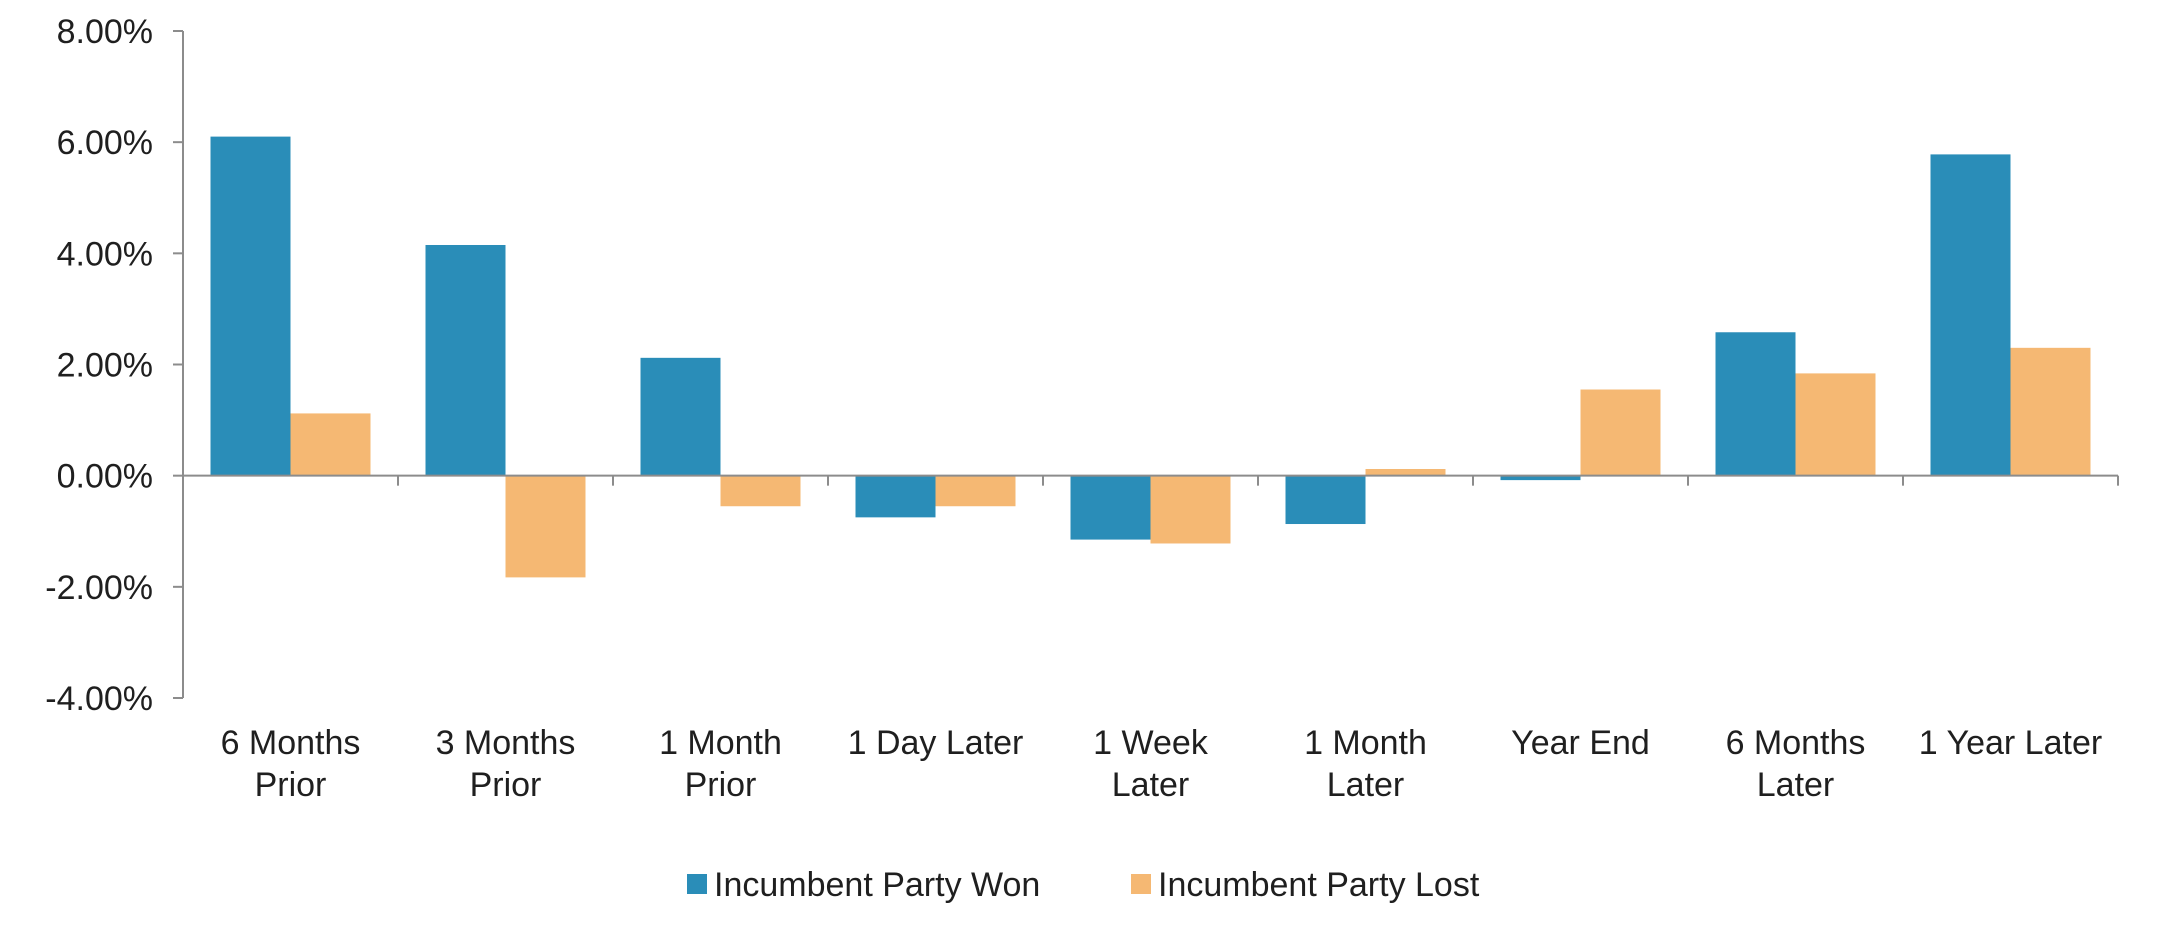  I want to click on x-category-label: 1 Week Later, so click(1151, 764).